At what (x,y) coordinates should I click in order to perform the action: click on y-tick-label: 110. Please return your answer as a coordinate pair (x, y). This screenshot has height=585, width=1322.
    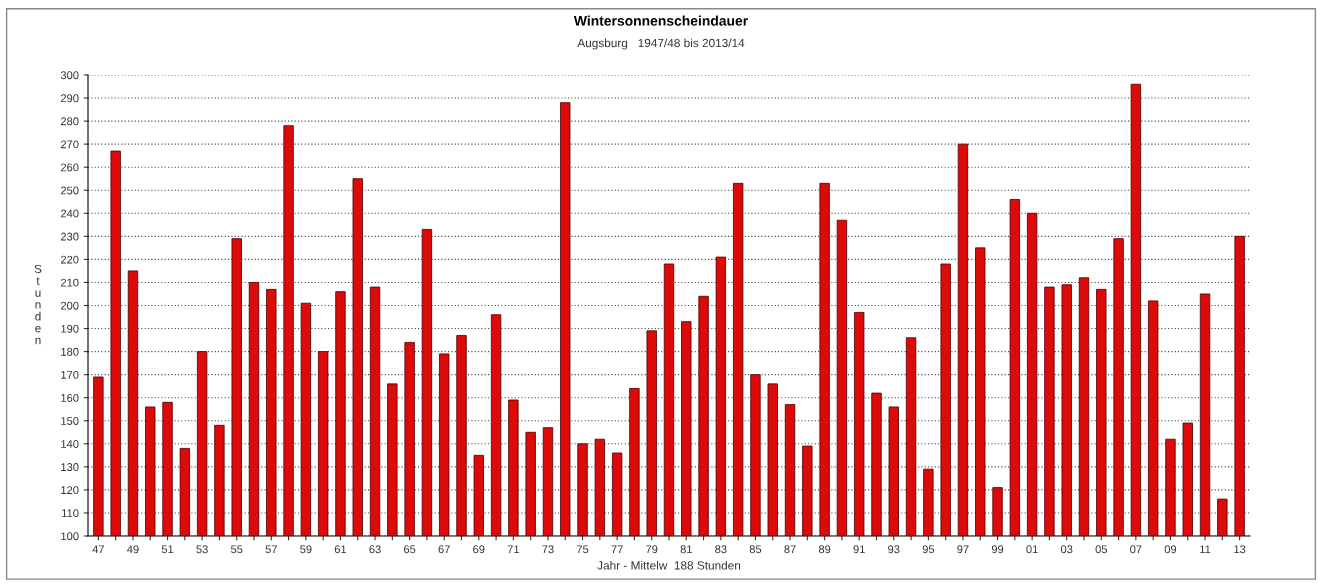
    Looking at the image, I should click on (70, 513).